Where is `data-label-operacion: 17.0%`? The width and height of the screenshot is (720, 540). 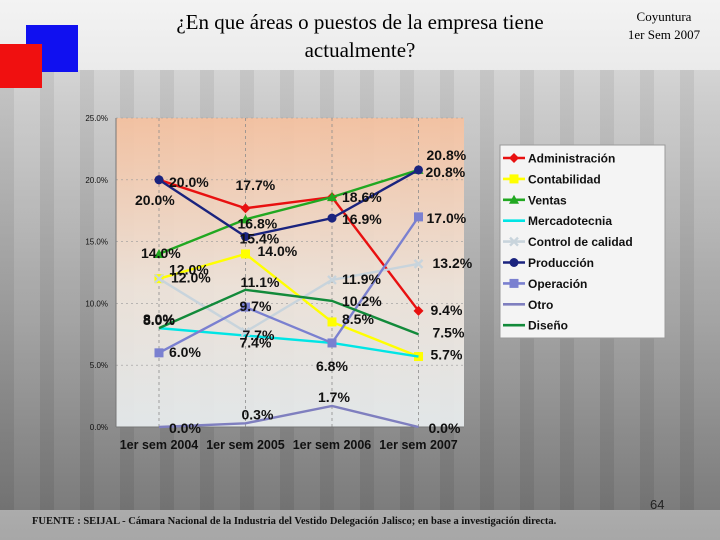 data-label-operacion: 17.0% is located at coordinates (447, 218).